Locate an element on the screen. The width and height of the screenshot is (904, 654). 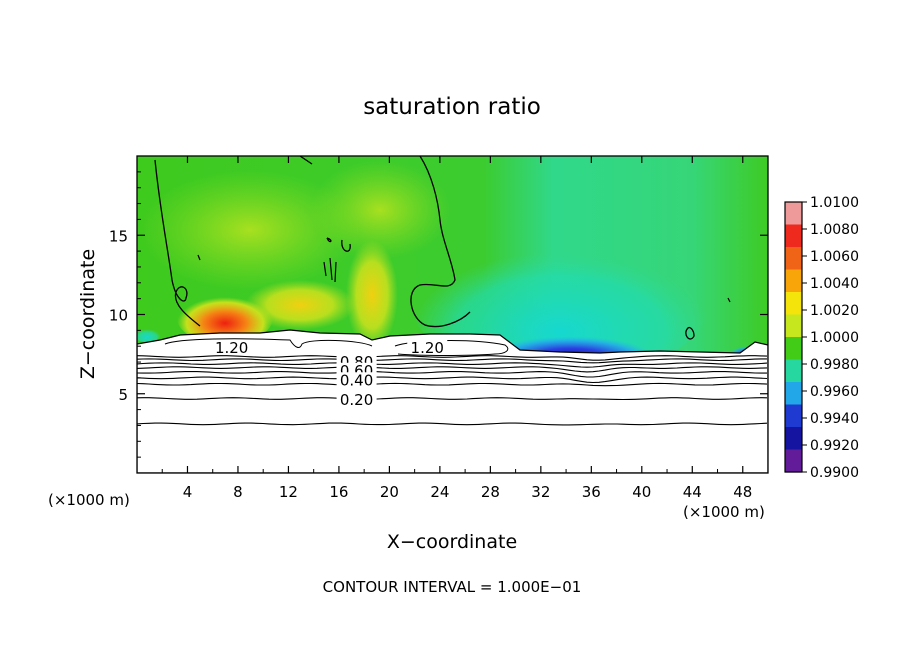
x-tick-label: 8 is located at coordinates (238, 492).